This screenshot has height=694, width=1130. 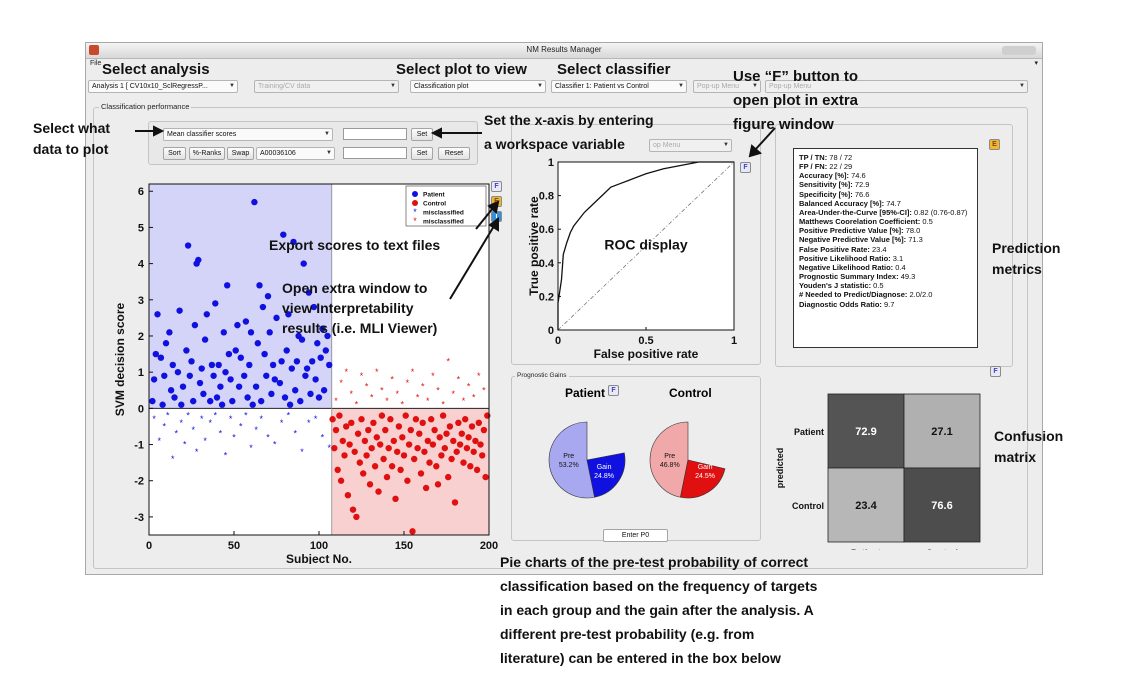 I want to click on data-to-plot-select: Mean classifier scores ▼, so click(x=248, y=134).